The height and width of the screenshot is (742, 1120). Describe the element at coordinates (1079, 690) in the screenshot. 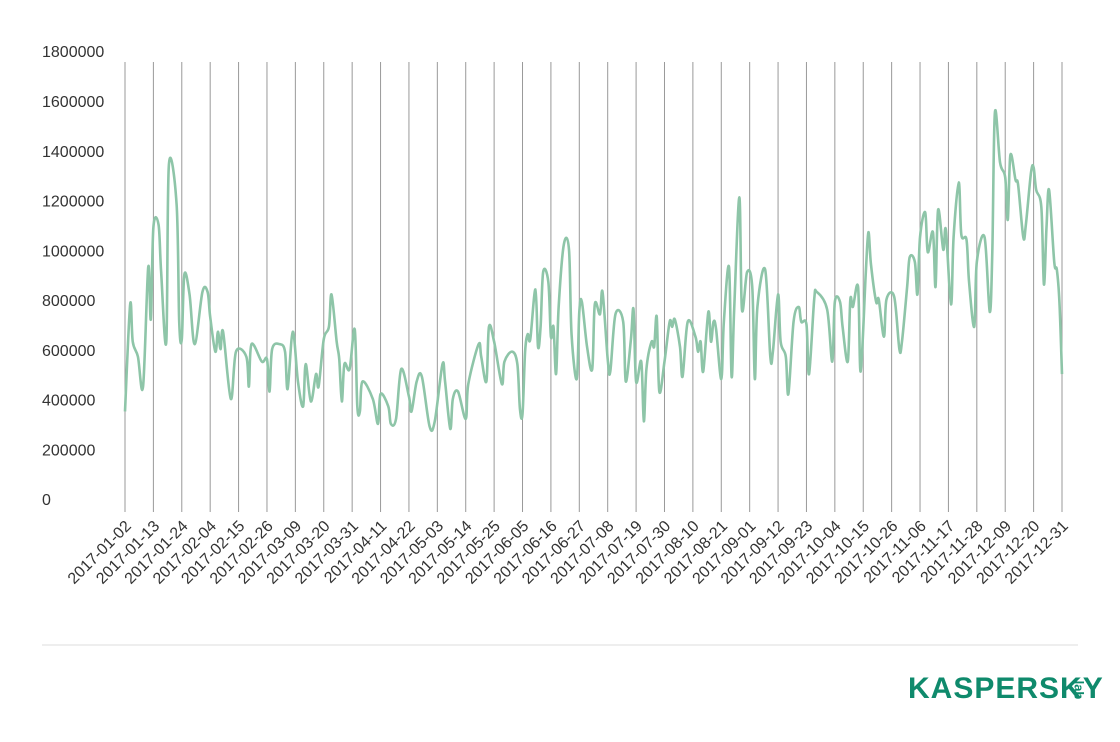

I see `logo-suffix: lab` at that location.